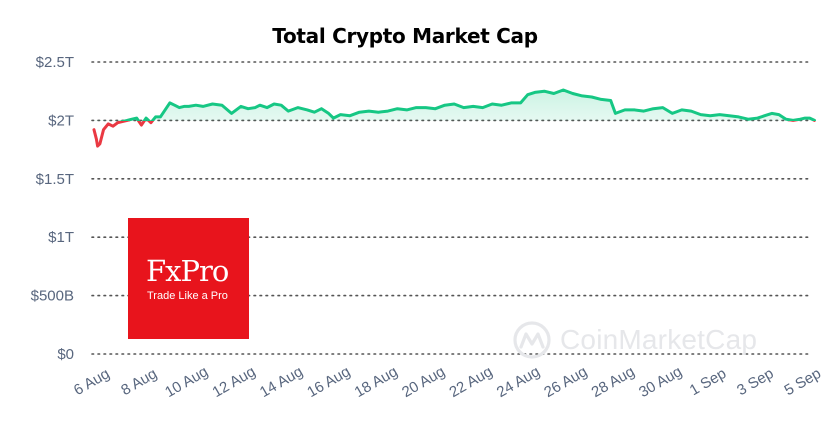 The image size is (835, 445). What do you see at coordinates (328, 382) in the screenshot?
I see `x-tick-label: 16 Aug` at bounding box center [328, 382].